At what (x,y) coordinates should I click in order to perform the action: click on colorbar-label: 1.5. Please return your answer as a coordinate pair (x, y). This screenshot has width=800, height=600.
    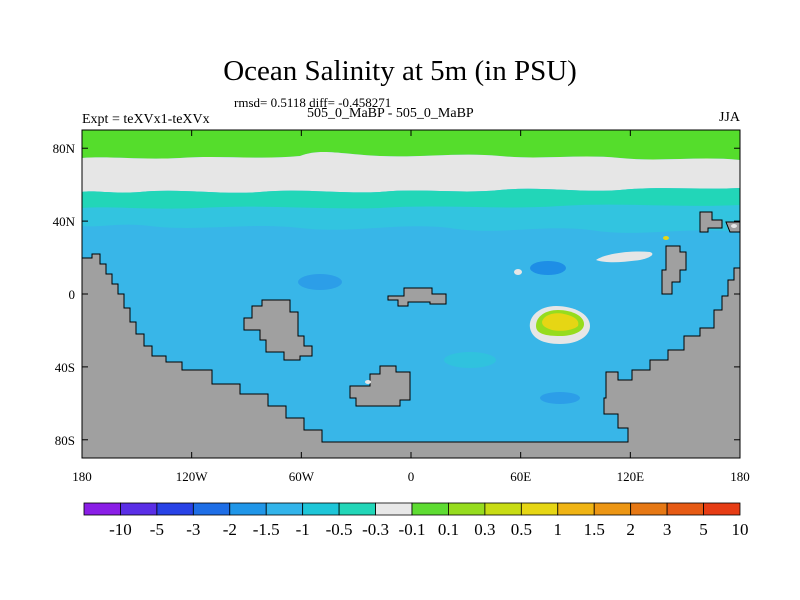
    Looking at the image, I should click on (594, 529).